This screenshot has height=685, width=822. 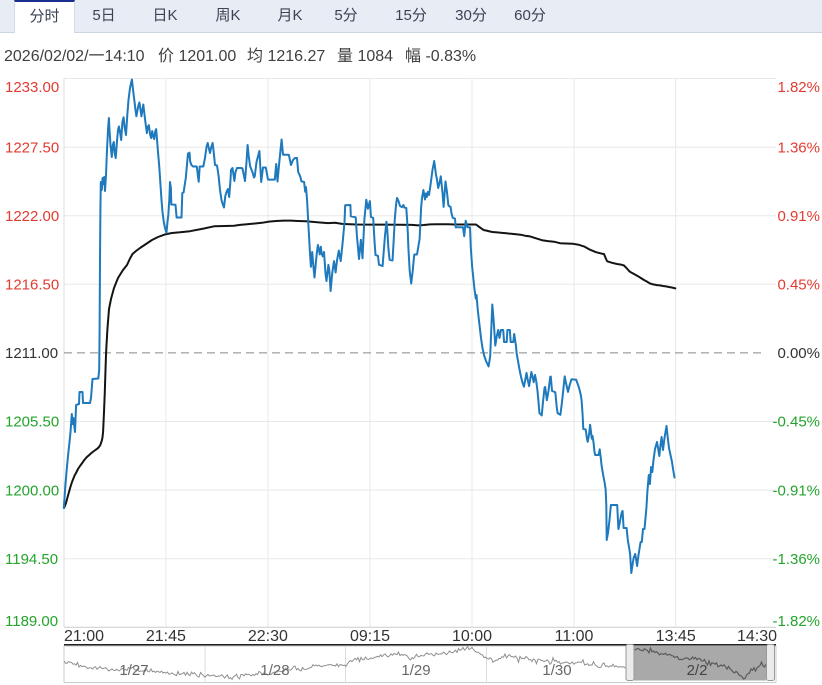 What do you see at coordinates (757, 636) in the screenshot?
I see `svg-text: 14:30` at bounding box center [757, 636].